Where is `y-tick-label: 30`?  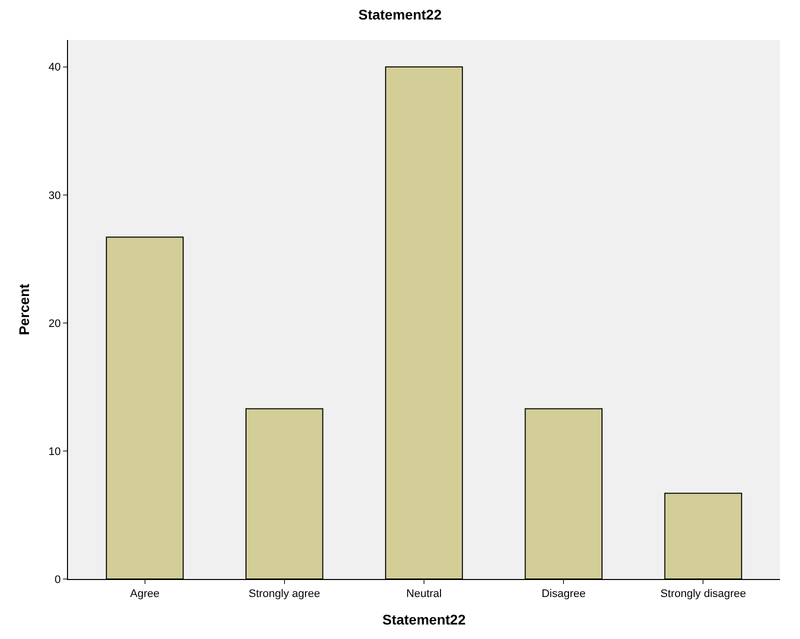
y-tick-label: 30 is located at coordinates (54, 196).